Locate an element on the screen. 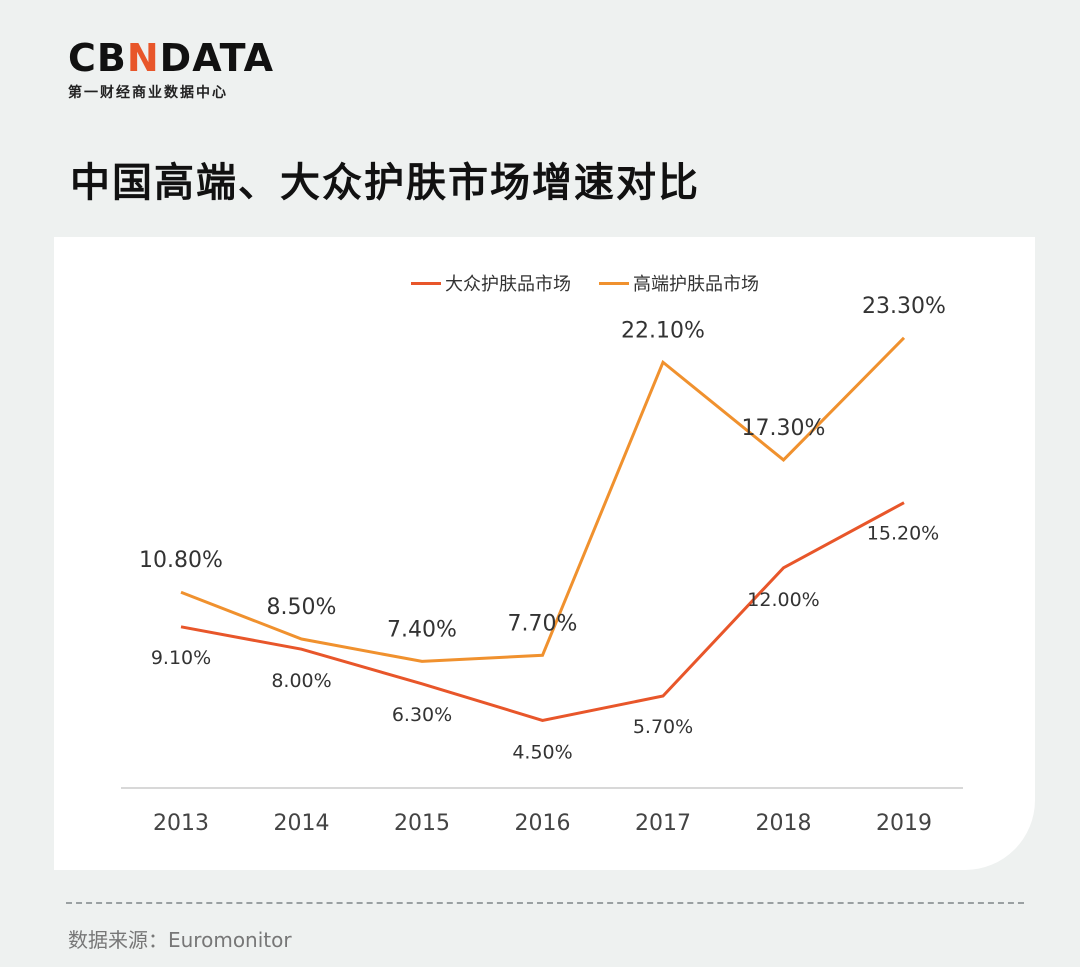  data-label-premium-2016: 7.70% is located at coordinates (543, 623).